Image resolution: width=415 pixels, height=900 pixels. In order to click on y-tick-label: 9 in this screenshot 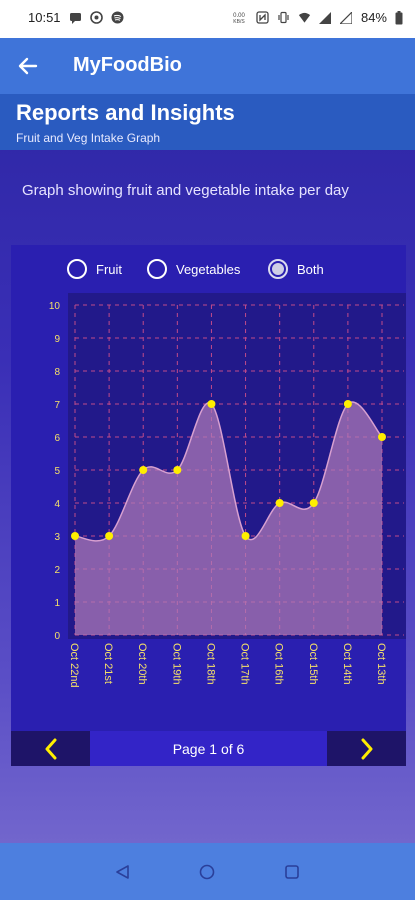, I will do `click(57, 339)`.